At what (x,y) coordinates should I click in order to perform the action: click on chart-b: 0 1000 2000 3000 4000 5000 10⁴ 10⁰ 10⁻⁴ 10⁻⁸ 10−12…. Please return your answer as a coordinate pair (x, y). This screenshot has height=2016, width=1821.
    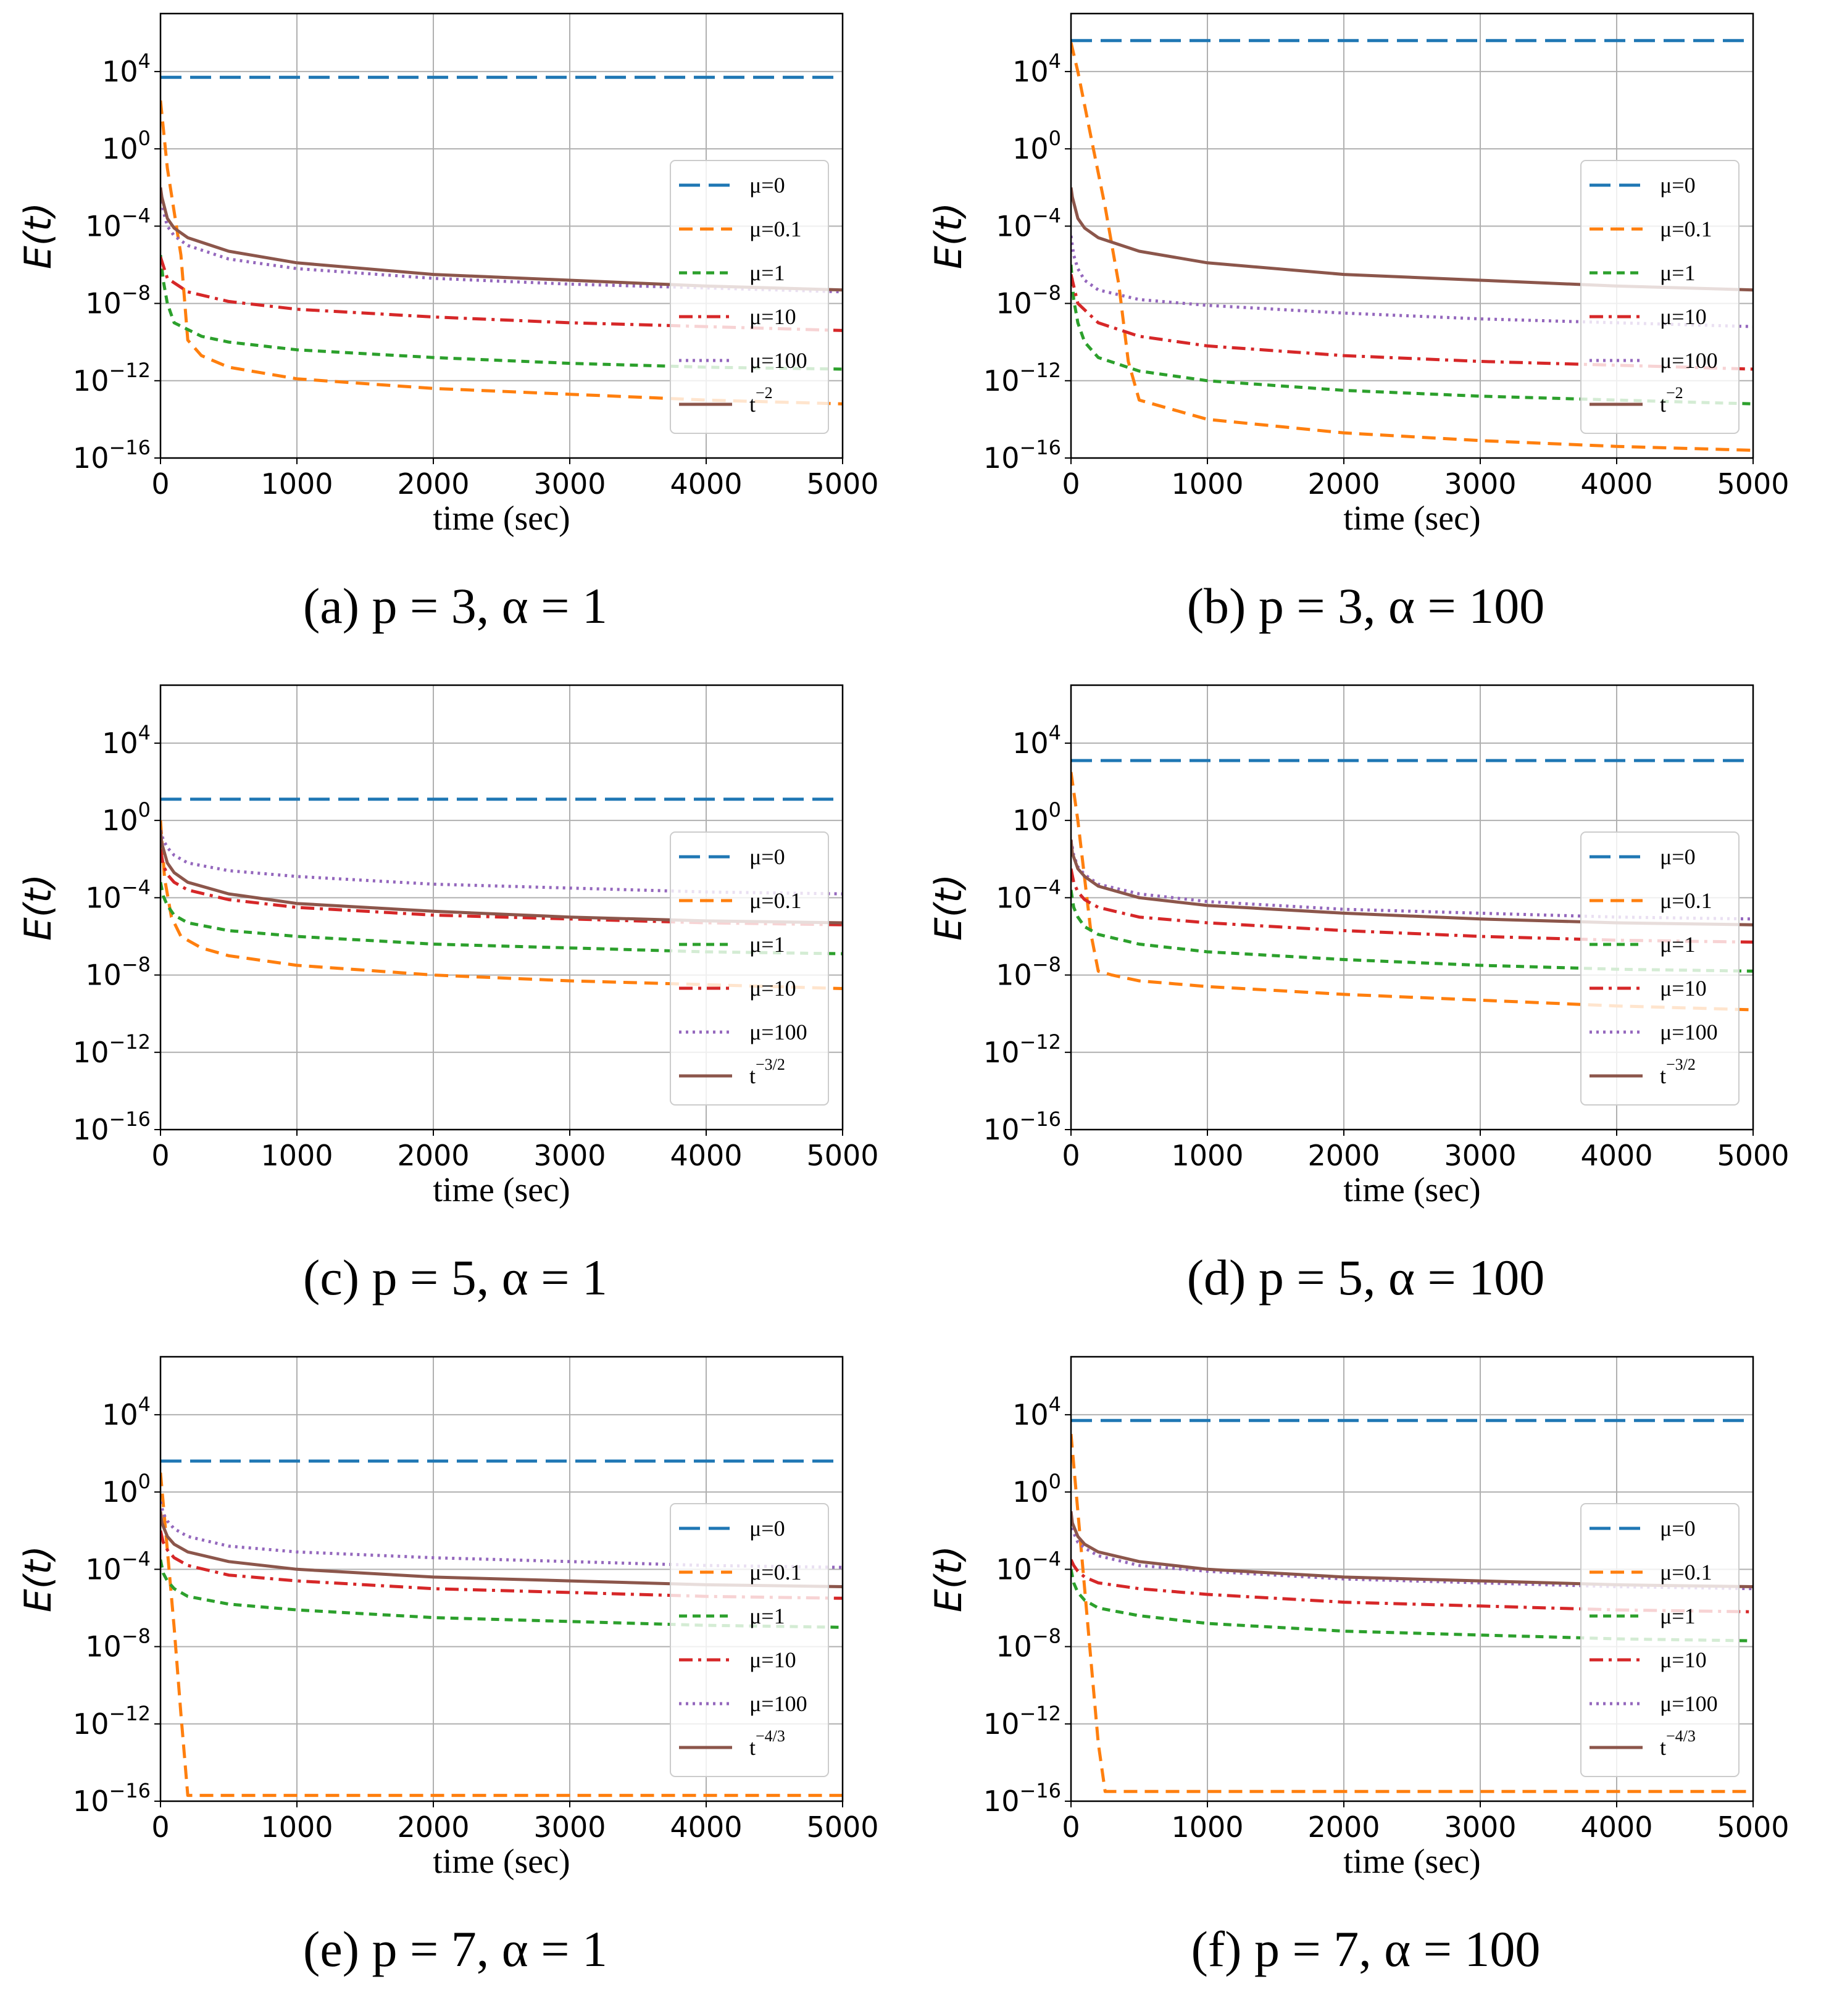
    Looking at the image, I should click on (1358, 275).